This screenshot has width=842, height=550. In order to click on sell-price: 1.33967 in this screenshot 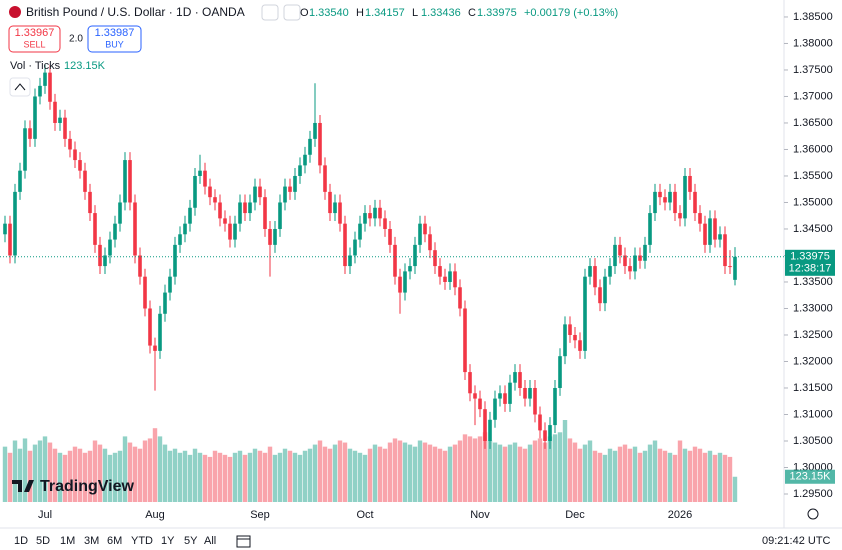, I will do `click(35, 33)`.